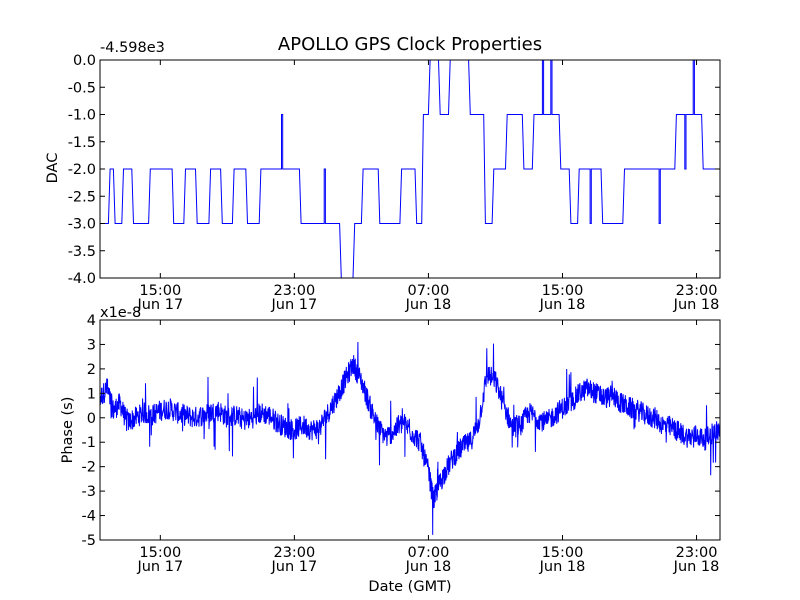 Image resolution: width=800 pixels, height=600 pixels. What do you see at coordinates (82, 225) in the screenshot?
I see `dac-y-tick-label: -3.0` at bounding box center [82, 225].